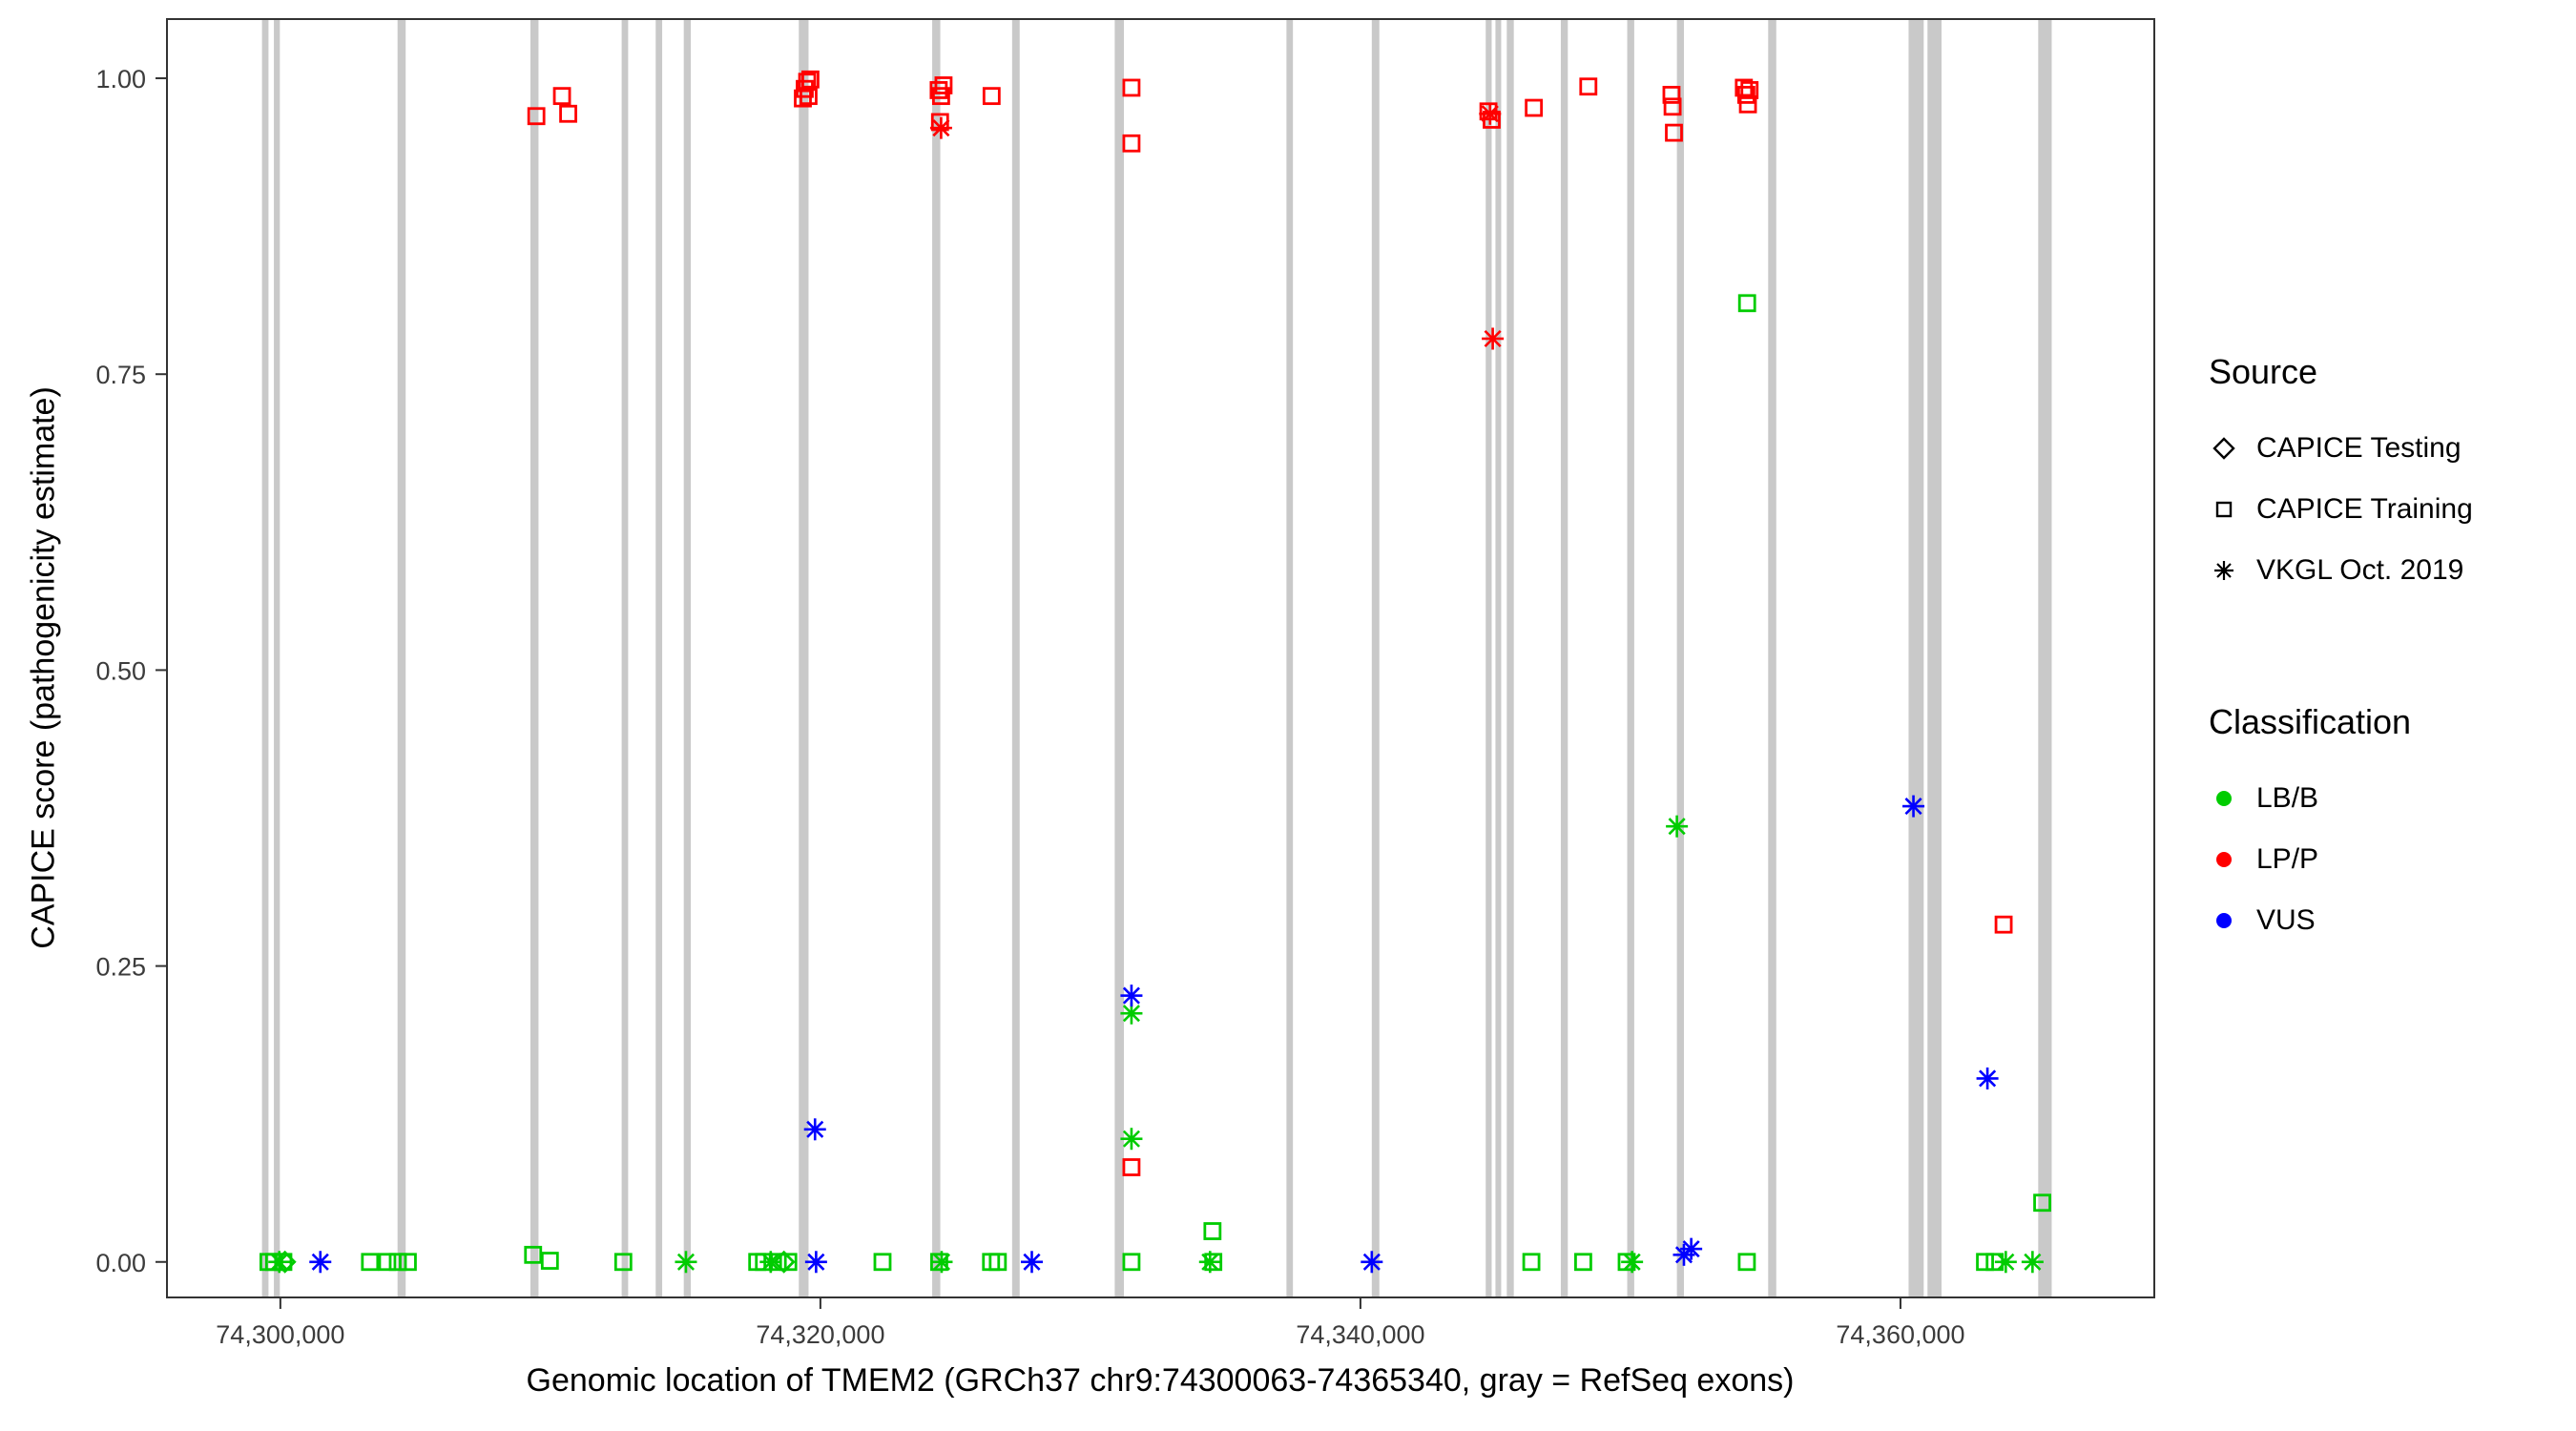 This screenshot has height=1431, width=2576. I want to click on x-tick-label: 74,340,000, so click(1360, 1334).